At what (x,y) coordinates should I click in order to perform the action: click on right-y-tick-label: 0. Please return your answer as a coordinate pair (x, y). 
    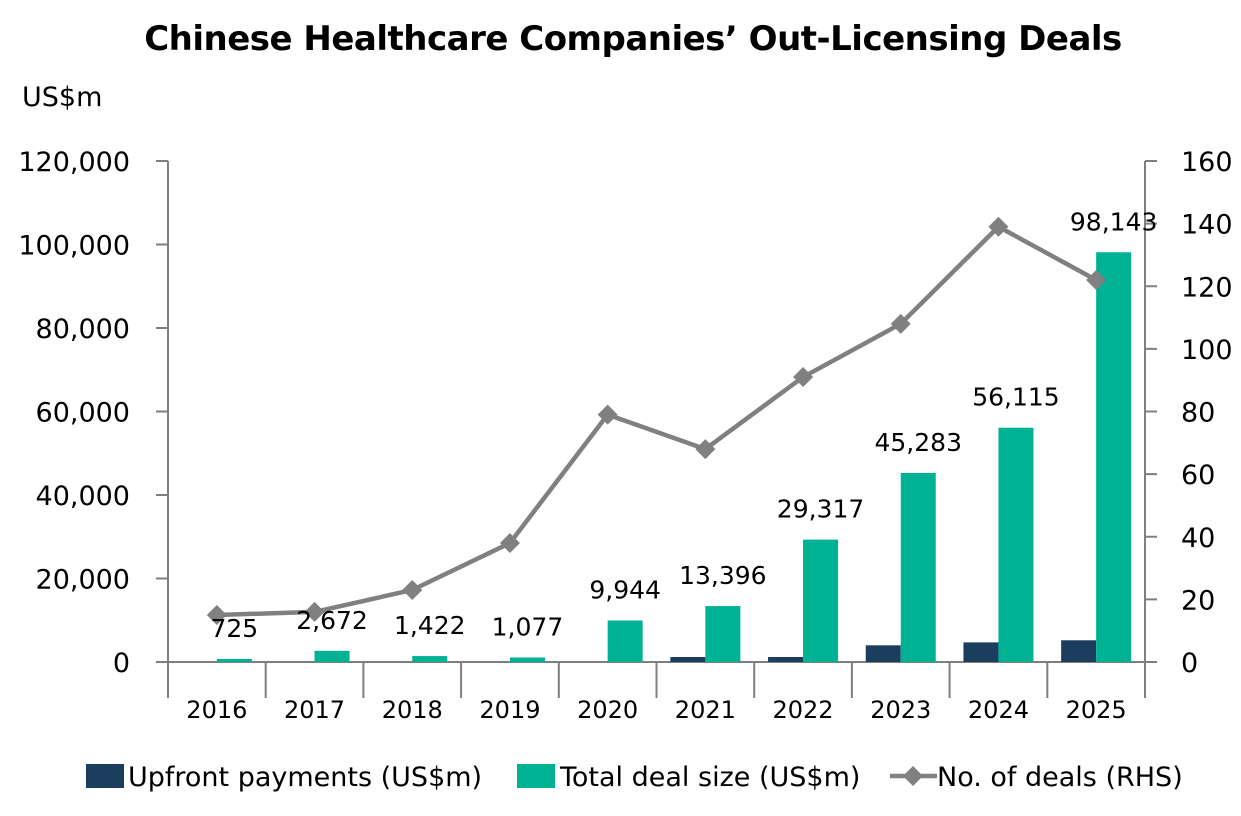
    Looking at the image, I should click on (1189, 663).